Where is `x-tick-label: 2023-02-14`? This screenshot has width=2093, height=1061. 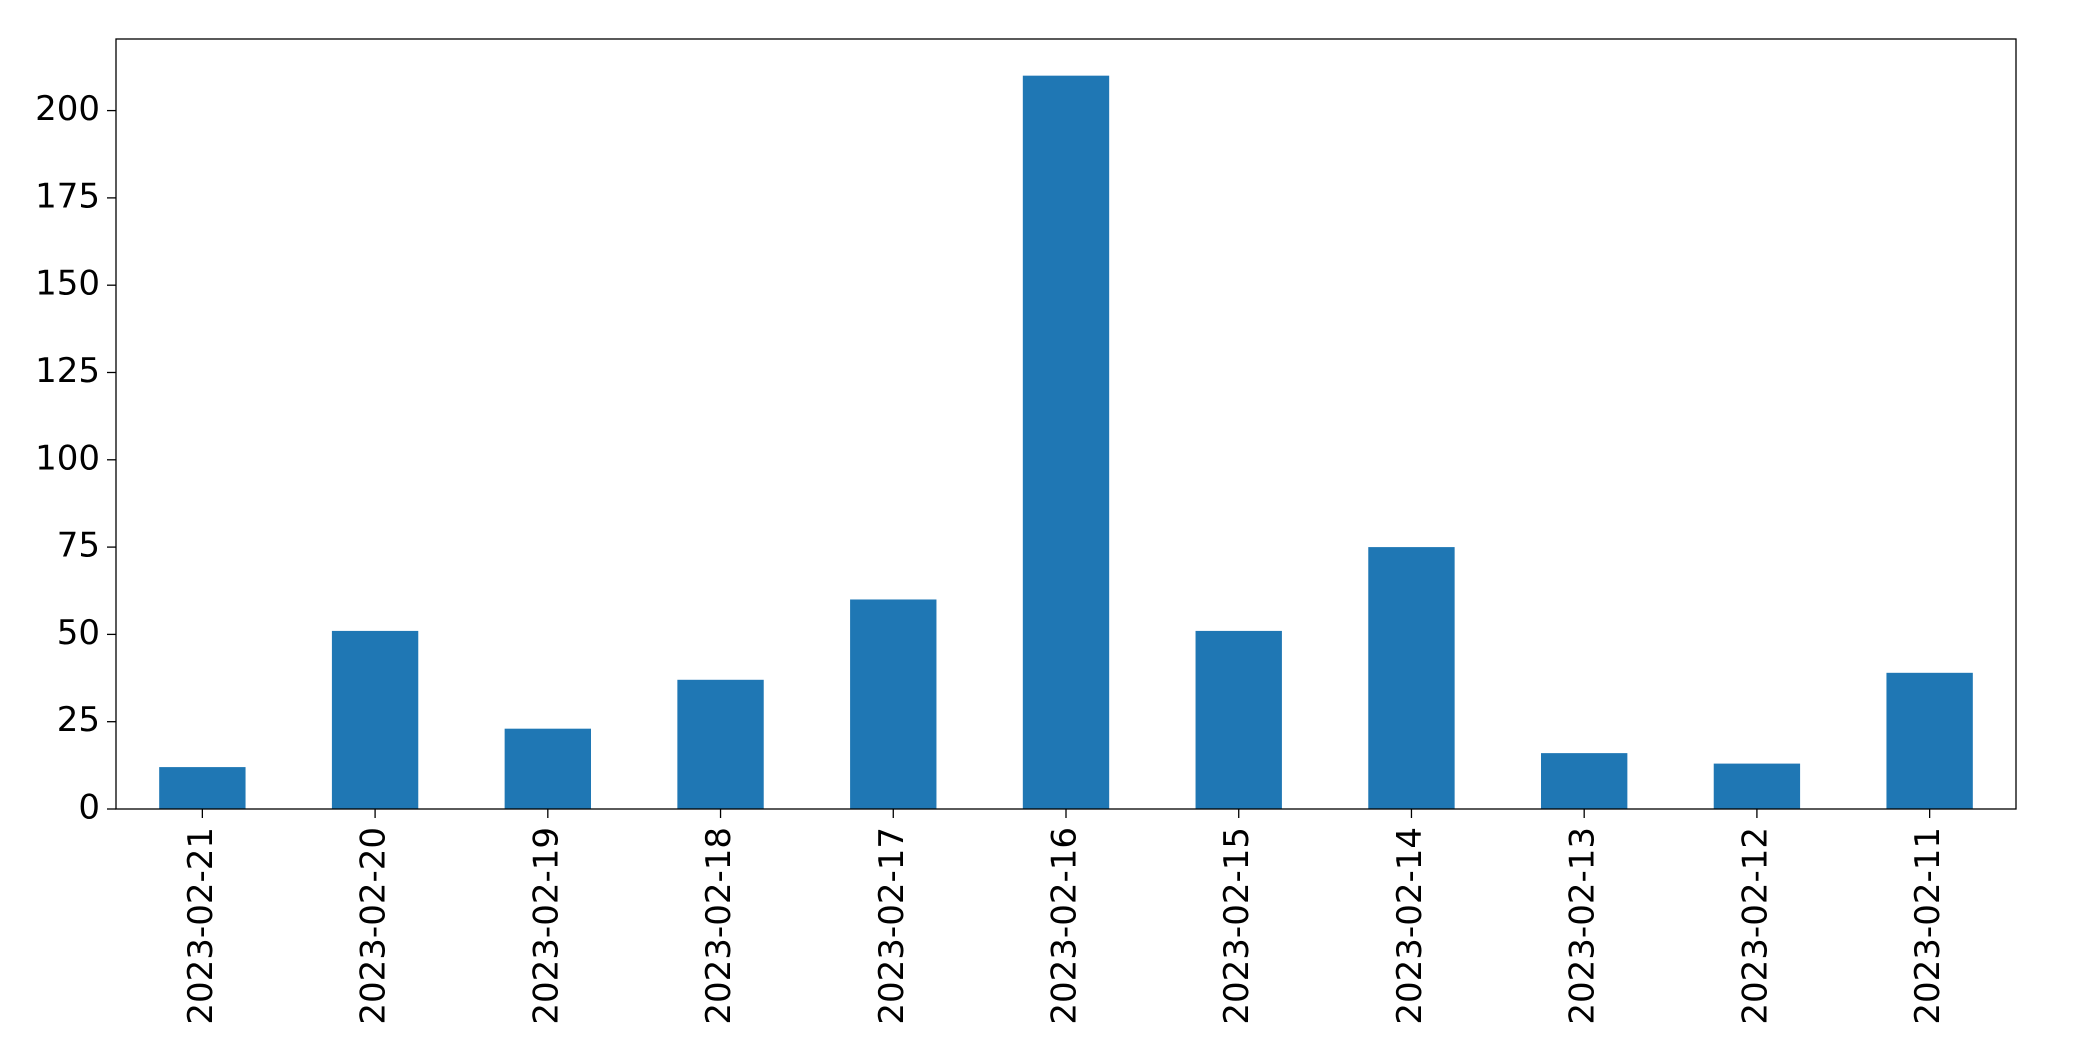 x-tick-label: 2023-02-14 is located at coordinates (1410, 926).